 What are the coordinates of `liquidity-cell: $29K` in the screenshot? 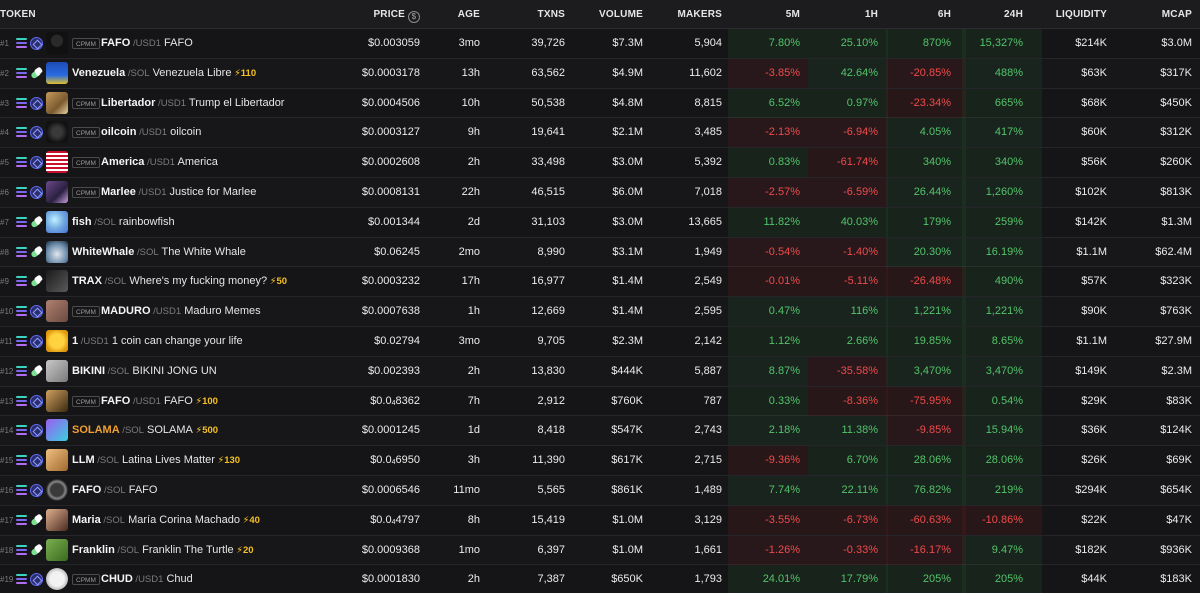 It's located at (1094, 400).